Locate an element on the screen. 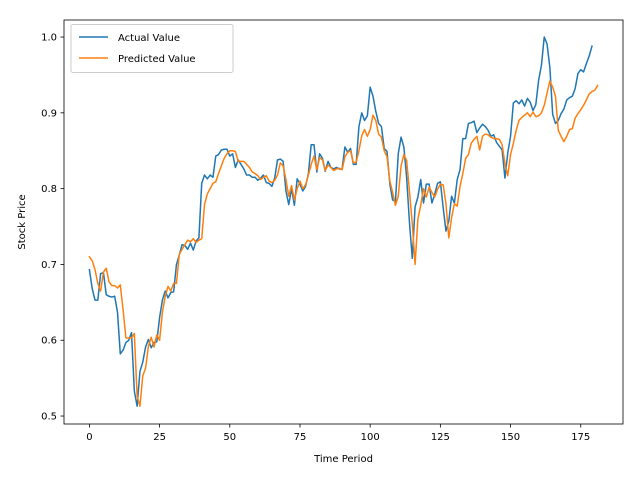  y-tick-label: 0.5 is located at coordinates (49, 417).